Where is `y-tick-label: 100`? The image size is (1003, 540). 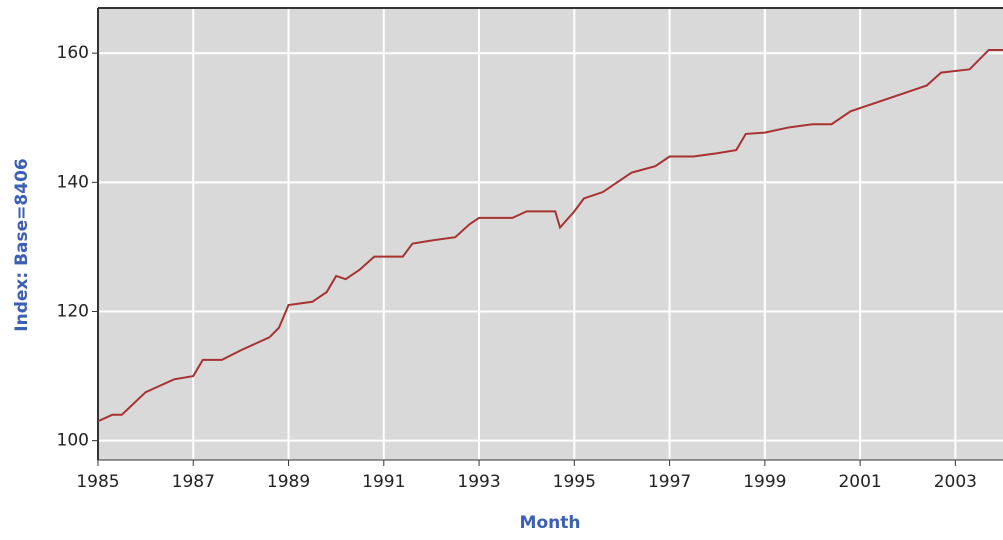 y-tick-label: 100 is located at coordinates (73, 441).